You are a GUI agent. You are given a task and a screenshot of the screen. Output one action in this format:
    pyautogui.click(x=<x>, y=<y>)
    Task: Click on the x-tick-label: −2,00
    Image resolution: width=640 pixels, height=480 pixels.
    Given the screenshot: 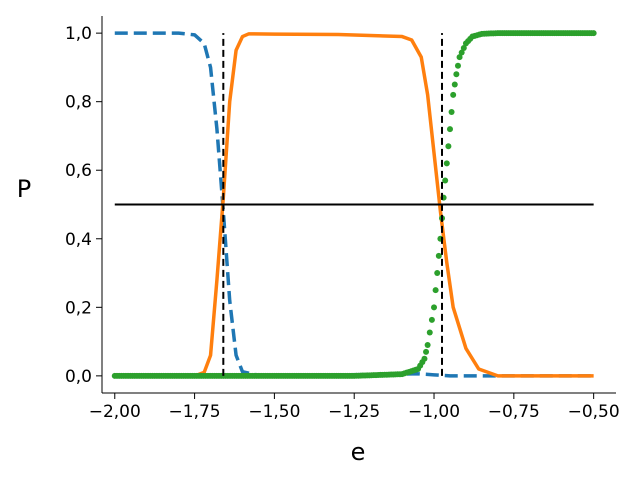 What is the action you would take?
    pyautogui.click(x=115, y=412)
    